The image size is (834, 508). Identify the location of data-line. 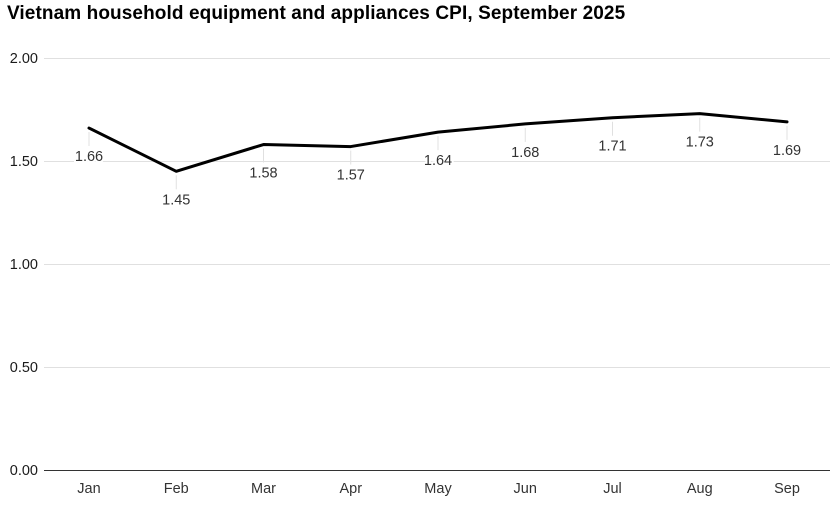
(438, 142).